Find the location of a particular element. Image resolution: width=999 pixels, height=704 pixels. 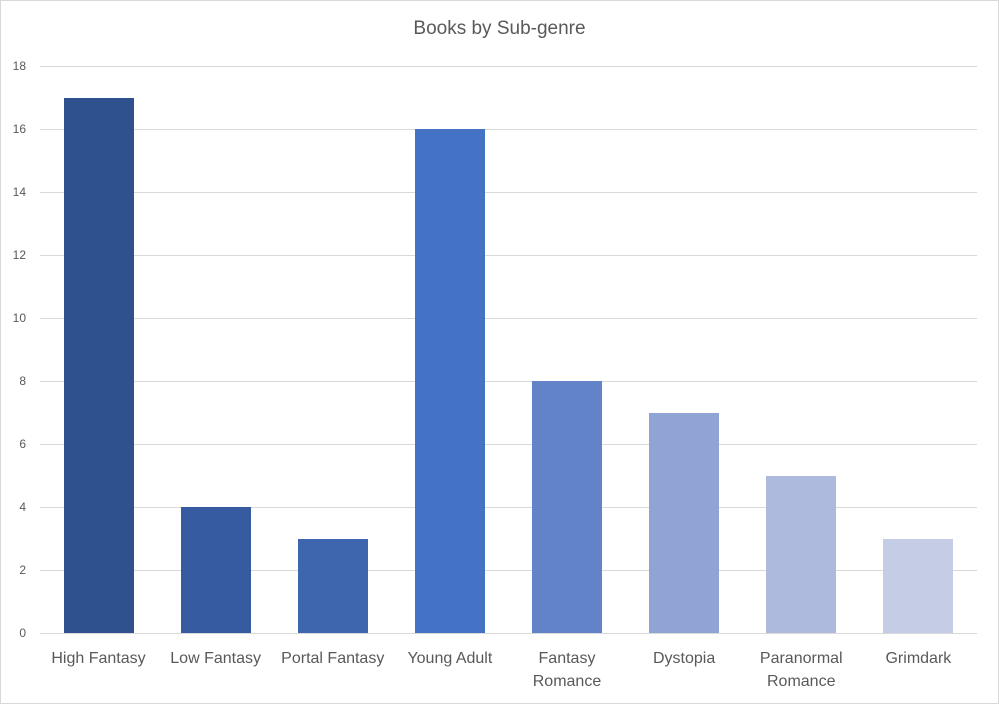

y-tick-label: 18 is located at coordinates (19, 66).